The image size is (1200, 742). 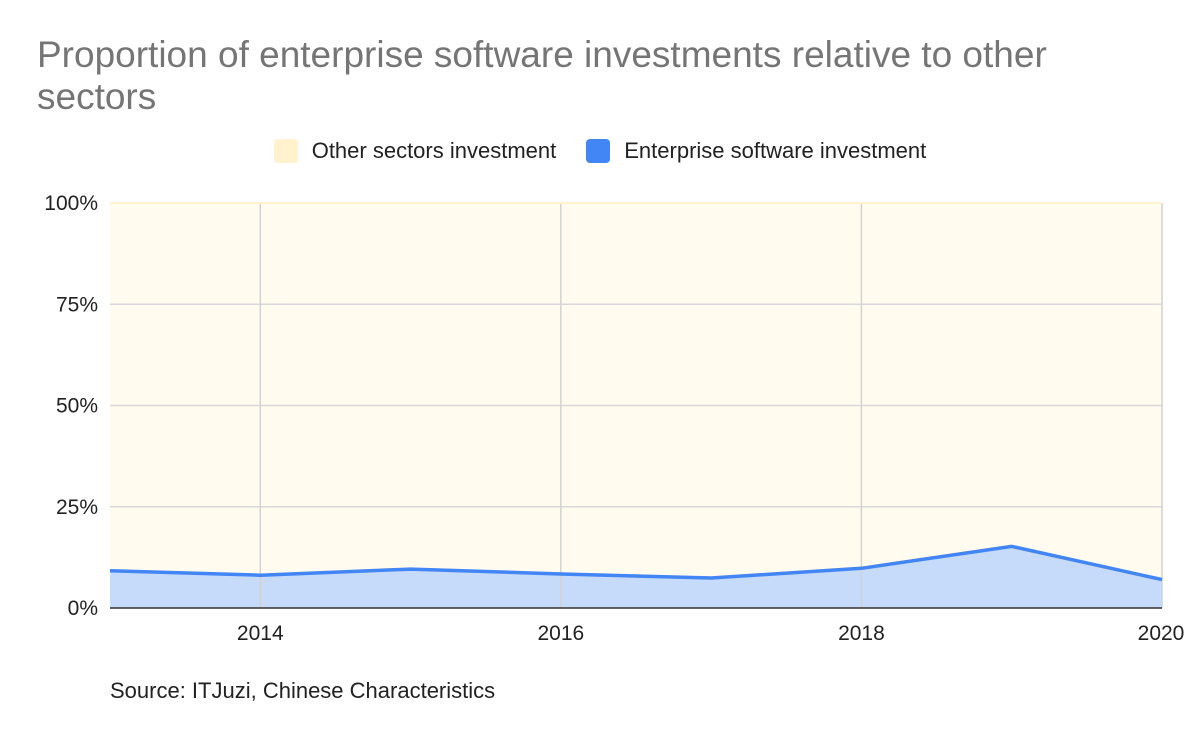 What do you see at coordinates (861, 633) in the screenshot?
I see `x-tick-label-2018: 2018` at bounding box center [861, 633].